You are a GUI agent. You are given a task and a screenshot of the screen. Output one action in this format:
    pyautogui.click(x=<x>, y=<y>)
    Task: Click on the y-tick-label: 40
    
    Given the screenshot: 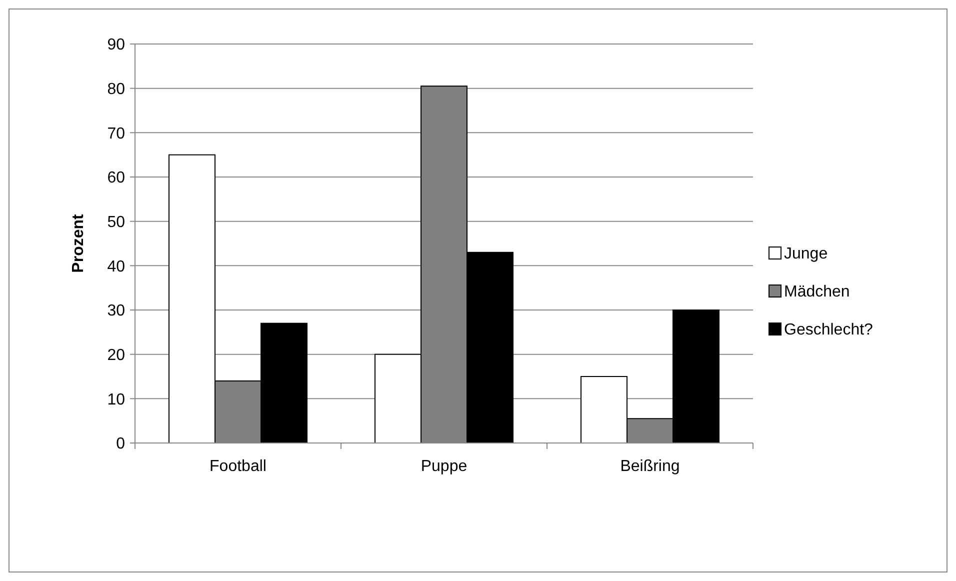 What is the action you would take?
    pyautogui.click(x=116, y=267)
    